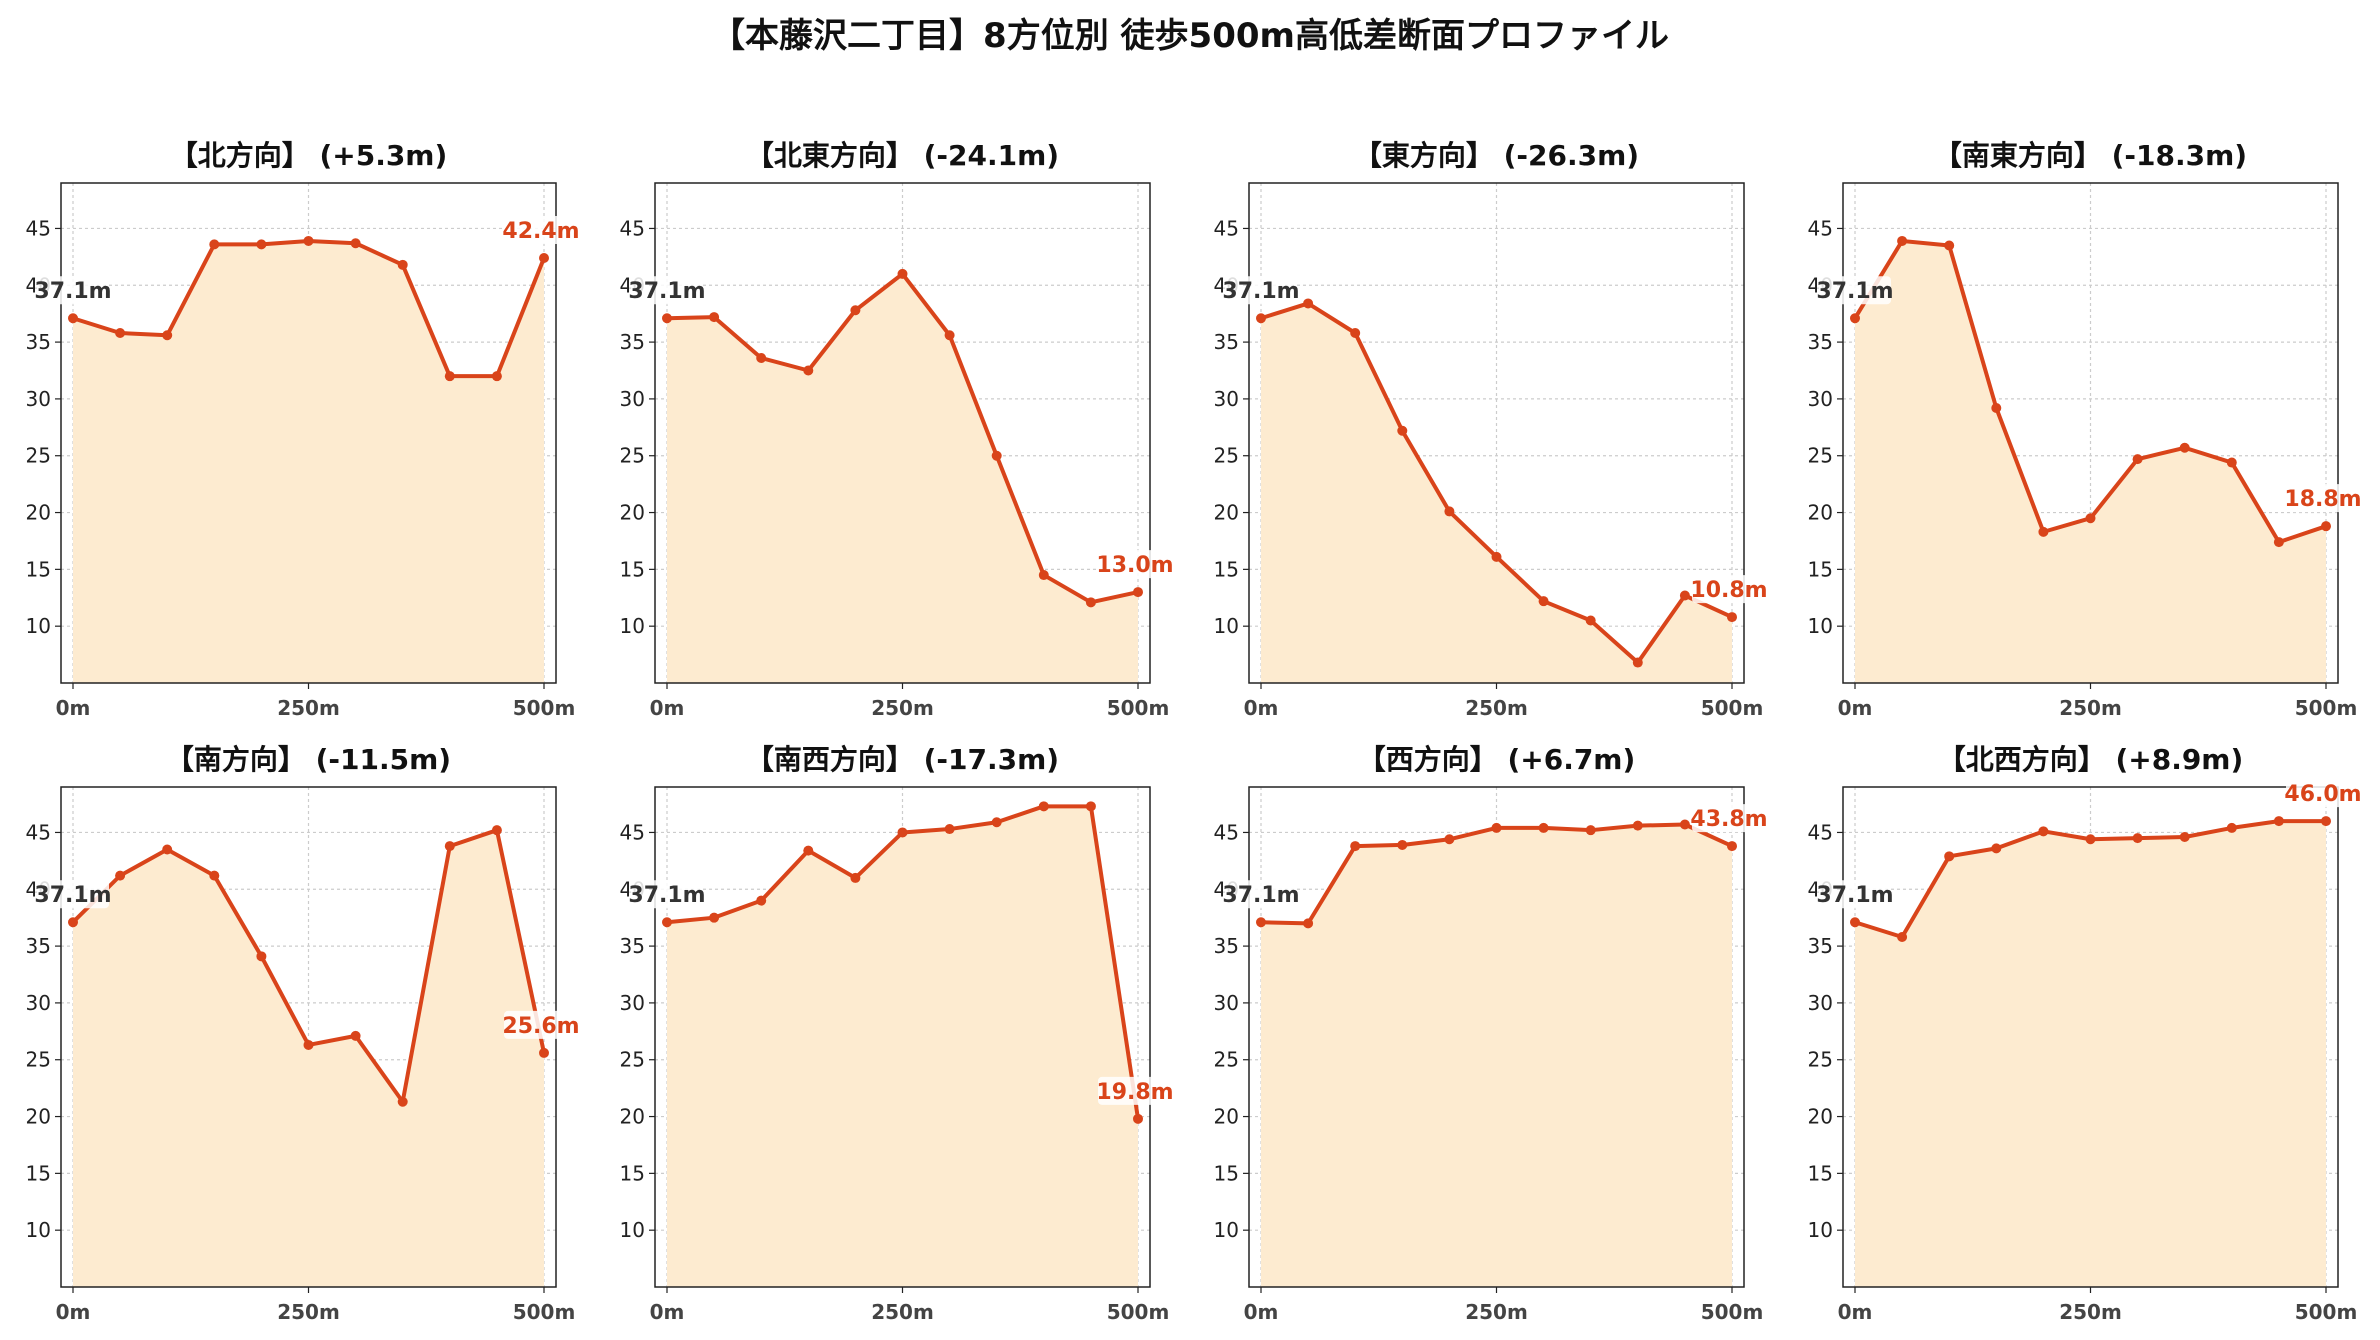 This screenshot has height=1340, width=2380. I want to click on subplot-title: 【東方向】 (-26.3m), so click(1496, 155).